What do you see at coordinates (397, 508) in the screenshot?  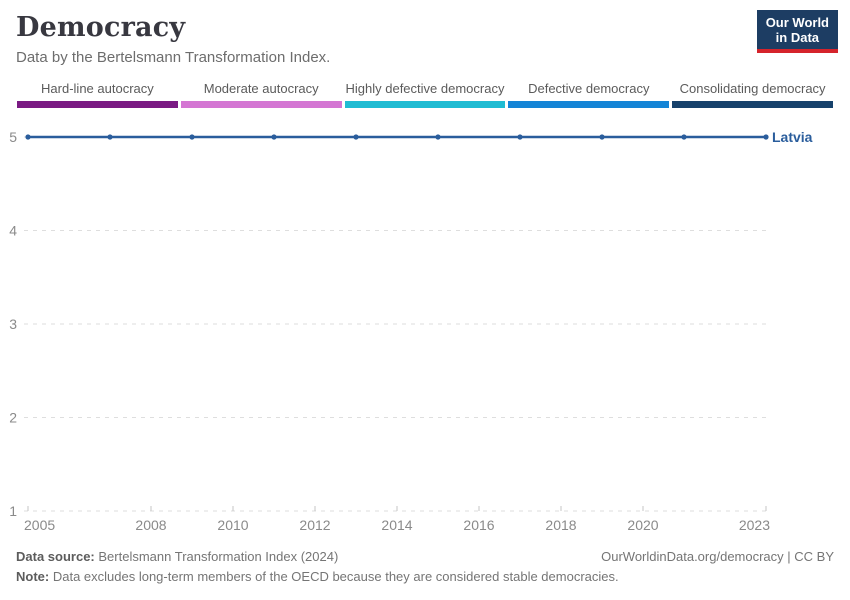 I see `x-axis-ticks` at bounding box center [397, 508].